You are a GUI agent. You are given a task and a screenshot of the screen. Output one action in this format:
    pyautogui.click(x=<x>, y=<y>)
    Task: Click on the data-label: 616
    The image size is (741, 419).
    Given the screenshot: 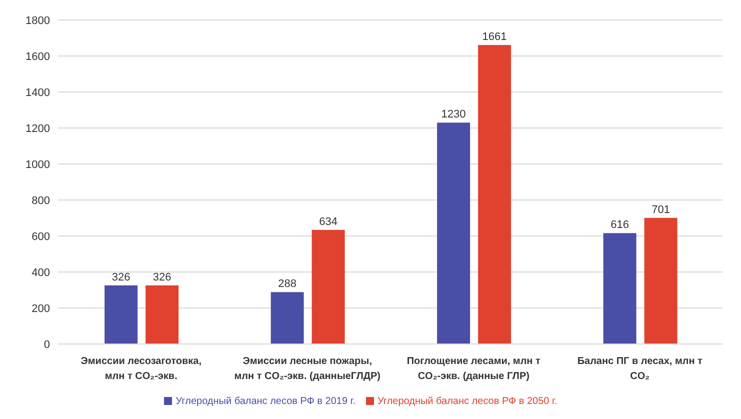 What is the action you would take?
    pyautogui.click(x=619, y=225)
    